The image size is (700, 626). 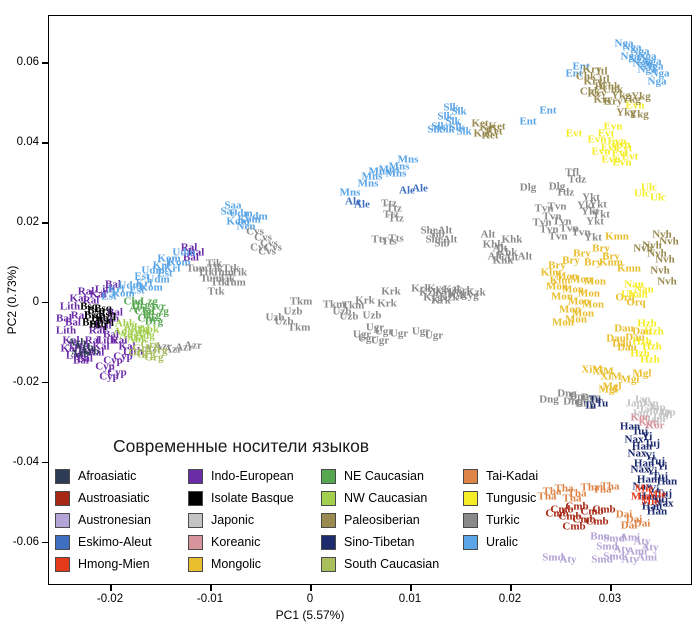 I want to click on data-point: Adg, so click(x=145, y=335).